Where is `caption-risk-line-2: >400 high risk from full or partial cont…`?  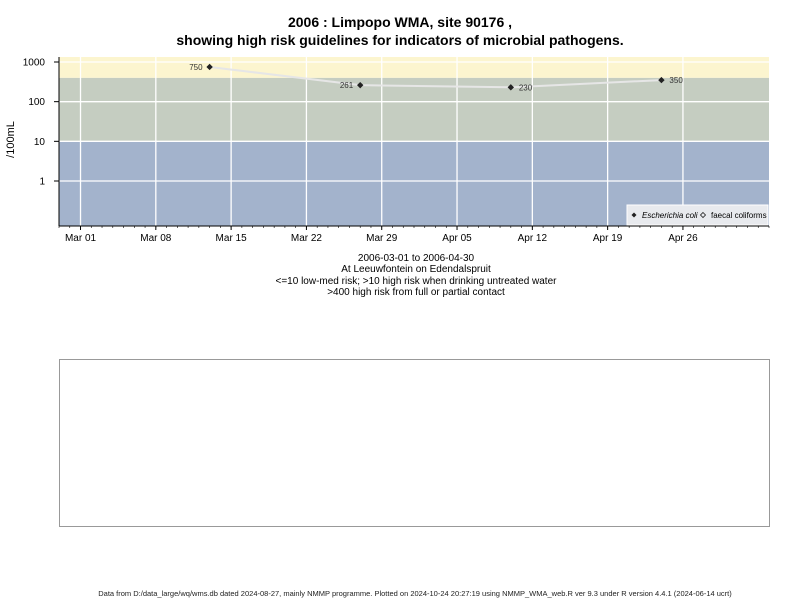 caption-risk-line-2: >400 high risk from full or partial cont… is located at coordinates (416, 292).